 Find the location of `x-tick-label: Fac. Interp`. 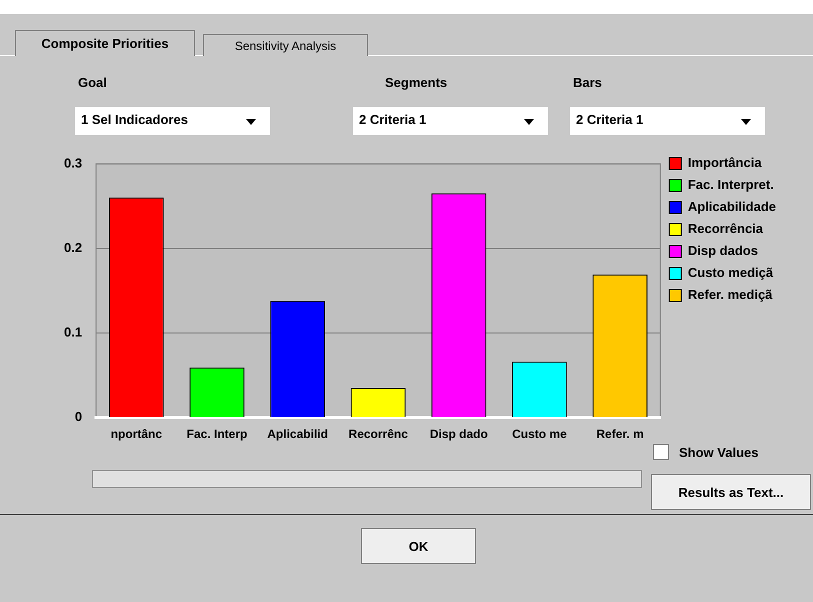

x-tick-label: Fac. Interp is located at coordinates (217, 434).